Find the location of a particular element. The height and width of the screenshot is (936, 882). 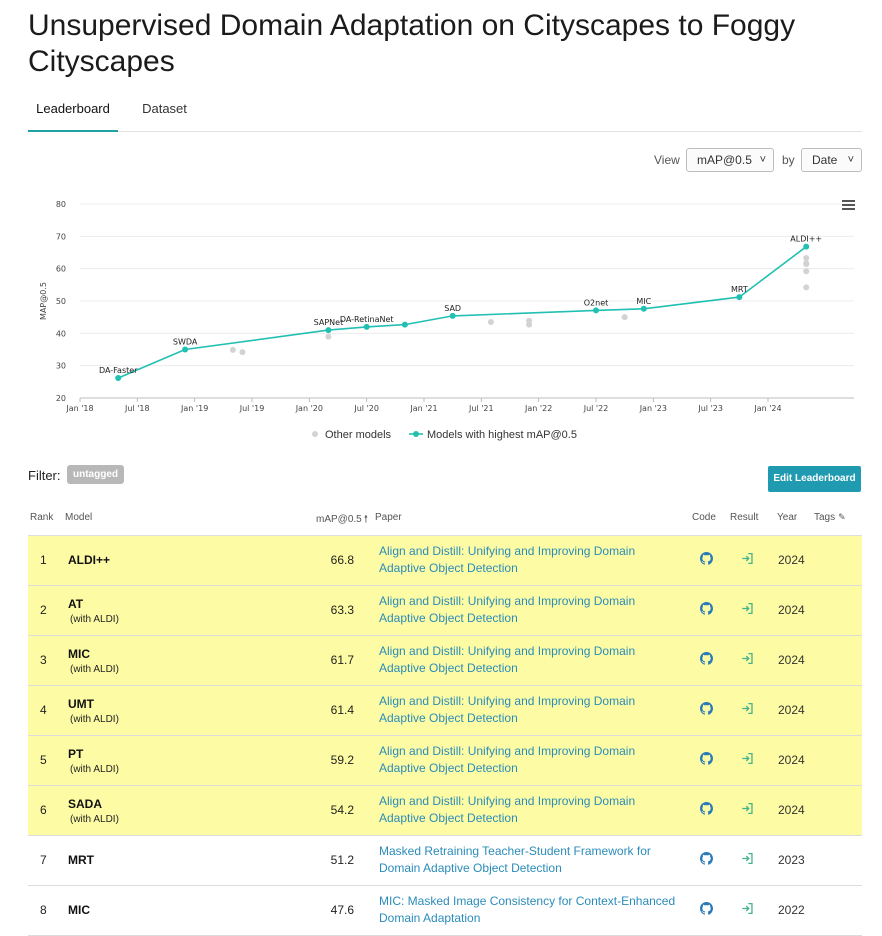

row-model: ALDI++ is located at coordinates (89, 560).